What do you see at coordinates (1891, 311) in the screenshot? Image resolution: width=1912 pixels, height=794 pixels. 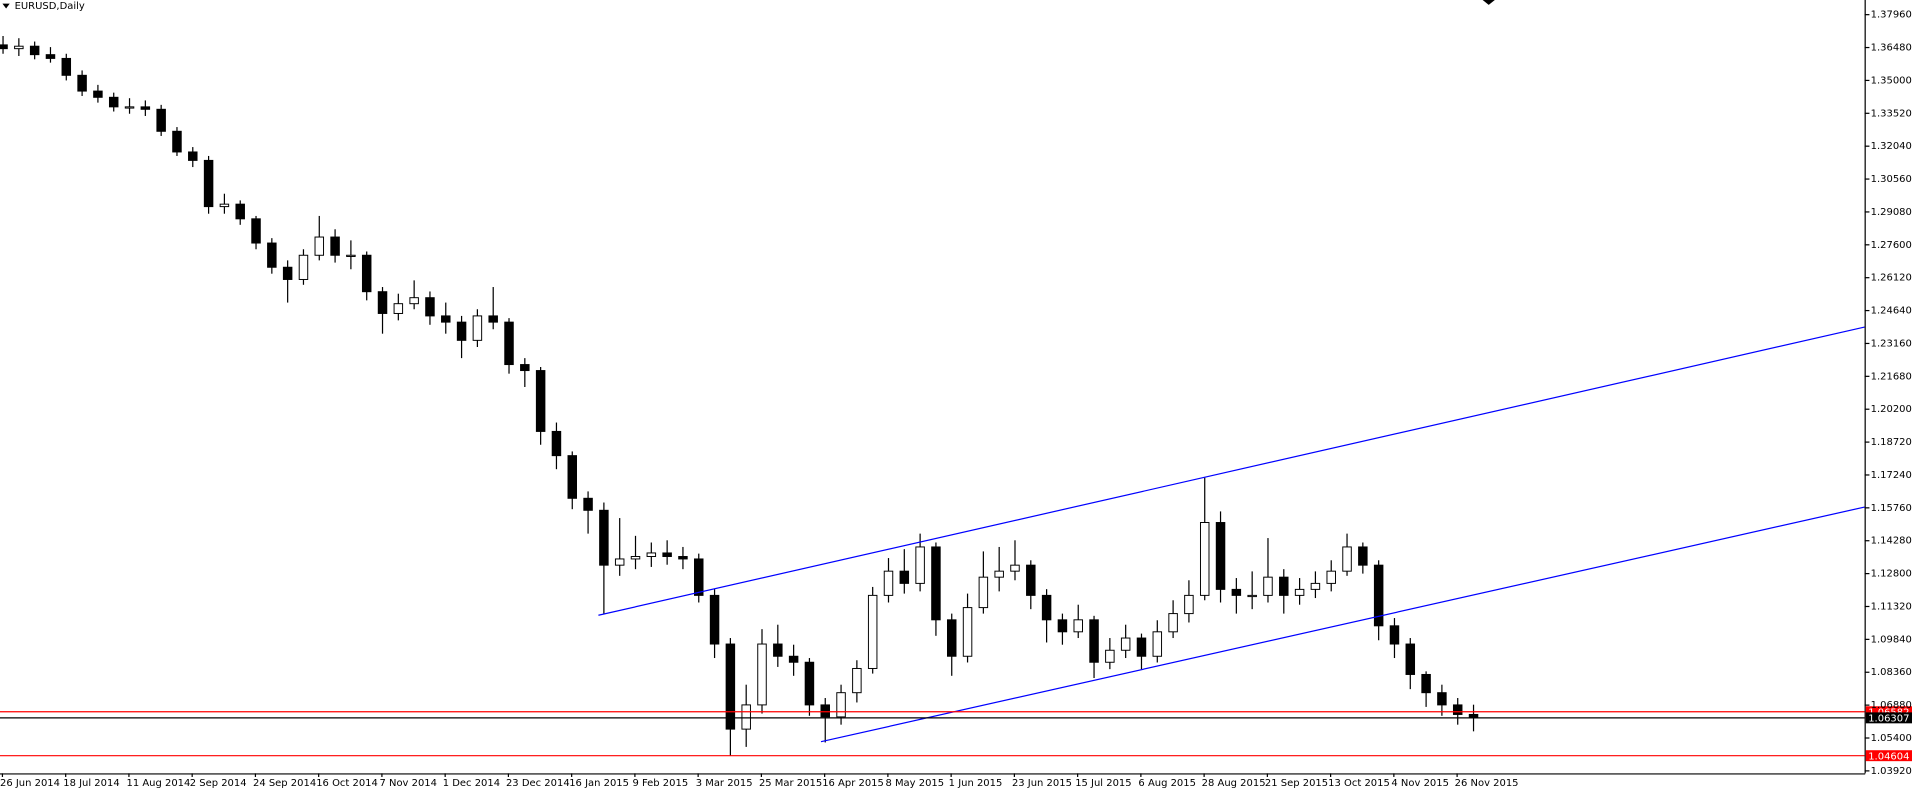 I see `y-tick-label: 1.24640` at bounding box center [1891, 311].